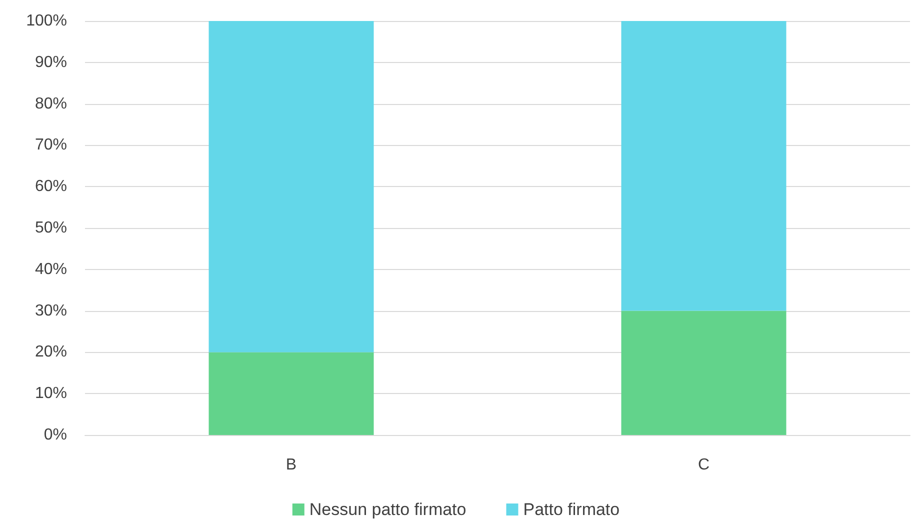 The image size is (912, 531). I want to click on legend-label: Patto firmato, so click(571, 509).